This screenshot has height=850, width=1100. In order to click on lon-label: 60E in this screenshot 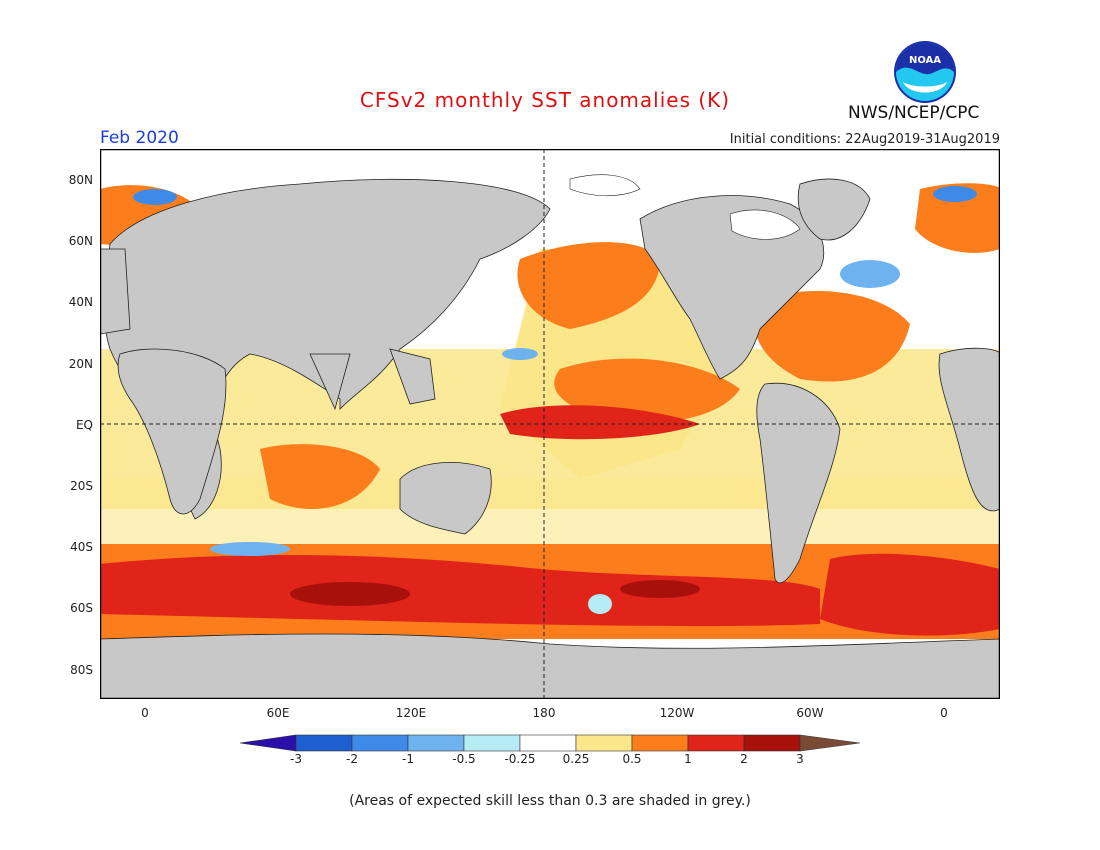, I will do `click(278, 713)`.